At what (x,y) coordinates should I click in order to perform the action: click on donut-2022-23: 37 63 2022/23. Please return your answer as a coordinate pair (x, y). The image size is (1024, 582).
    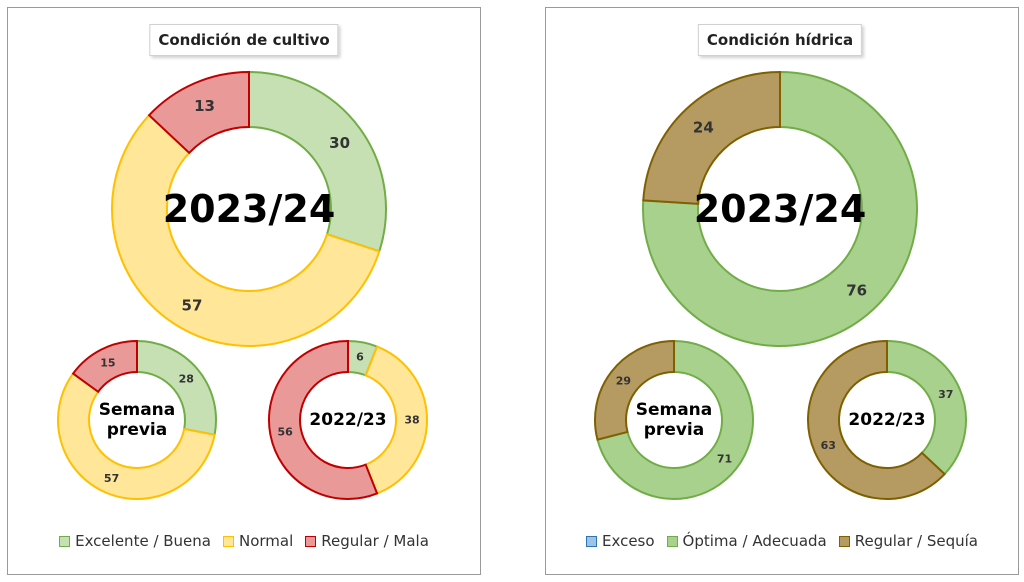
    Looking at the image, I should click on (887, 419).